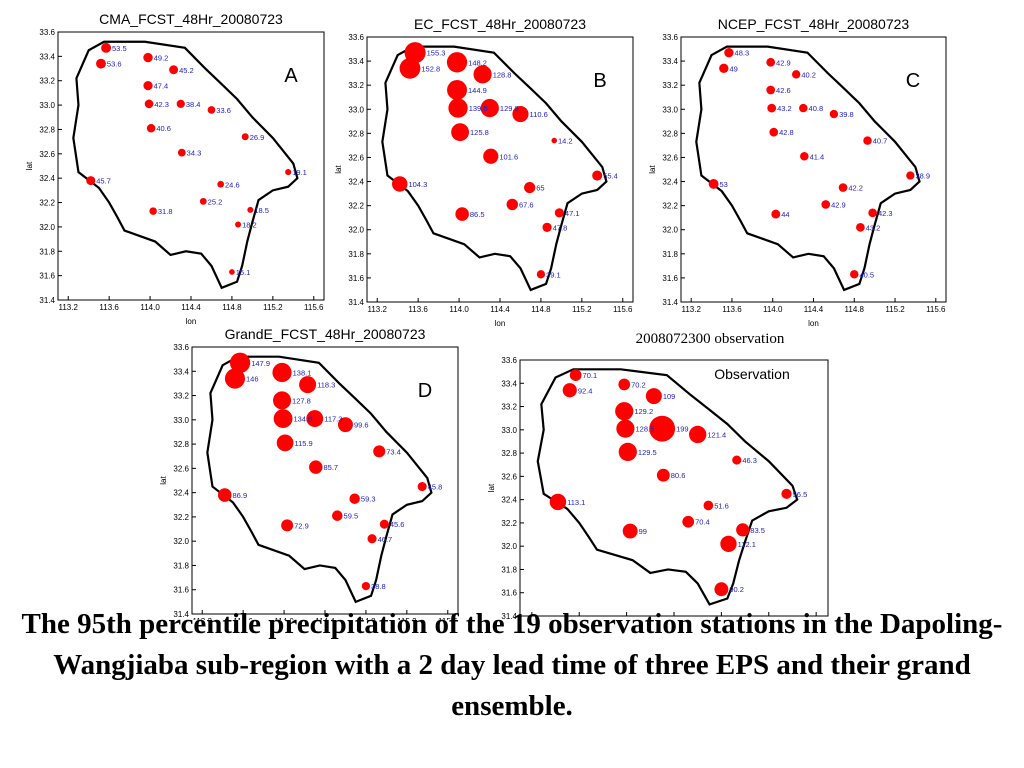  What do you see at coordinates (333, 419) in the screenshot?
I see `station-label: 117.3` at bounding box center [333, 419].